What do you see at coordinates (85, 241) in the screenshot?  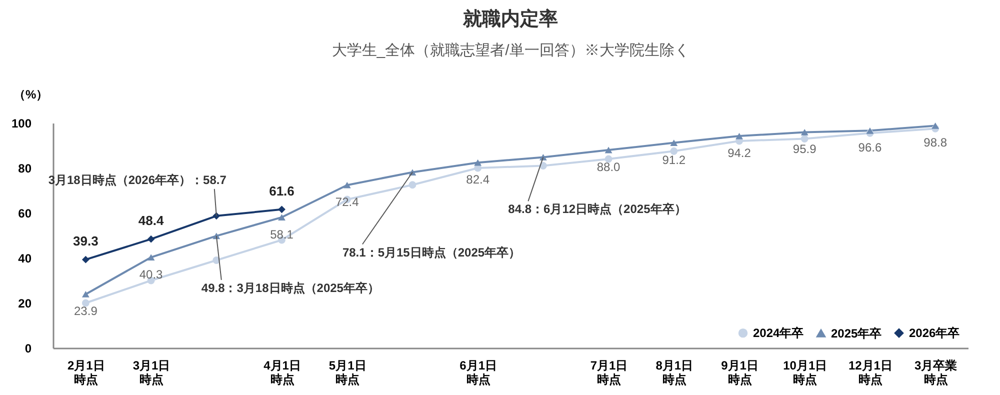 I see `data-label: 39.3` at bounding box center [85, 241].